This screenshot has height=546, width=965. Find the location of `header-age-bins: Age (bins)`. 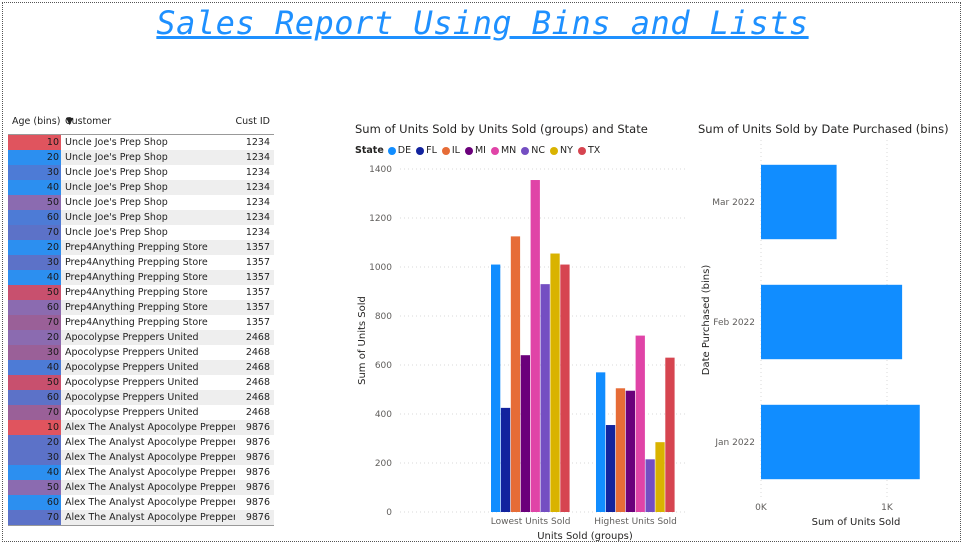

header-age-bins: Age (bins) is located at coordinates (36, 121).